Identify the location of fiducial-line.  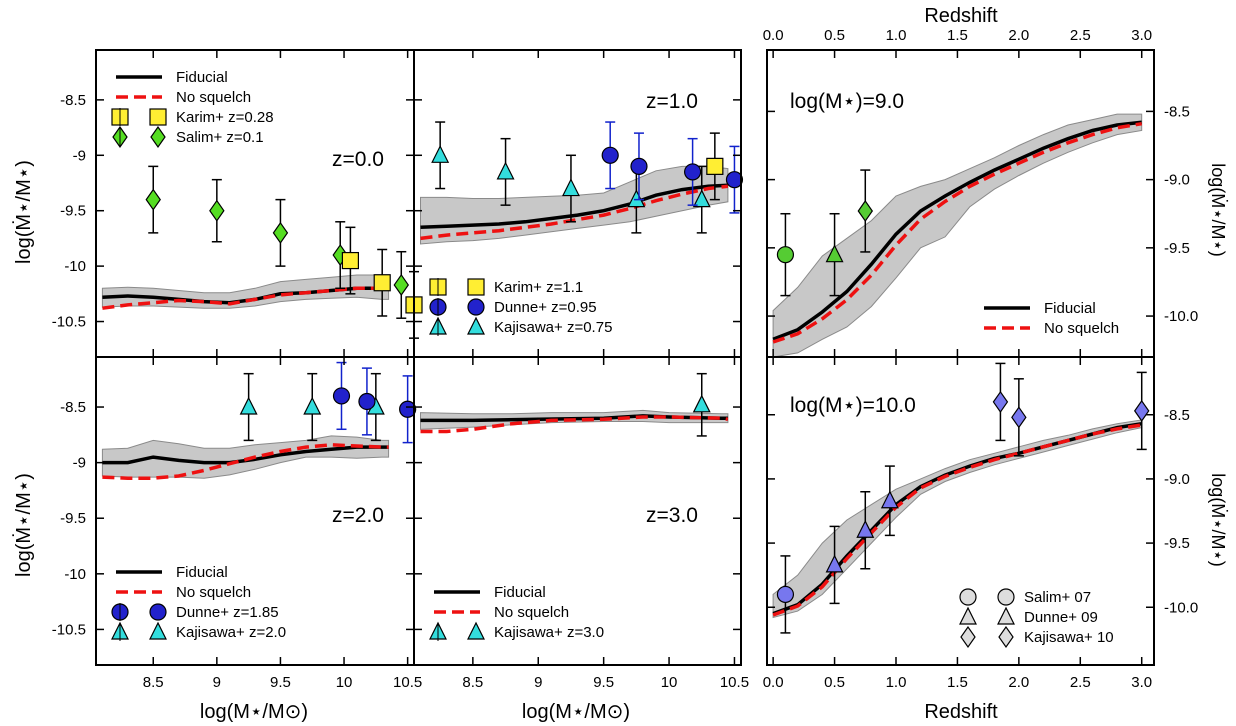
(574, 206).